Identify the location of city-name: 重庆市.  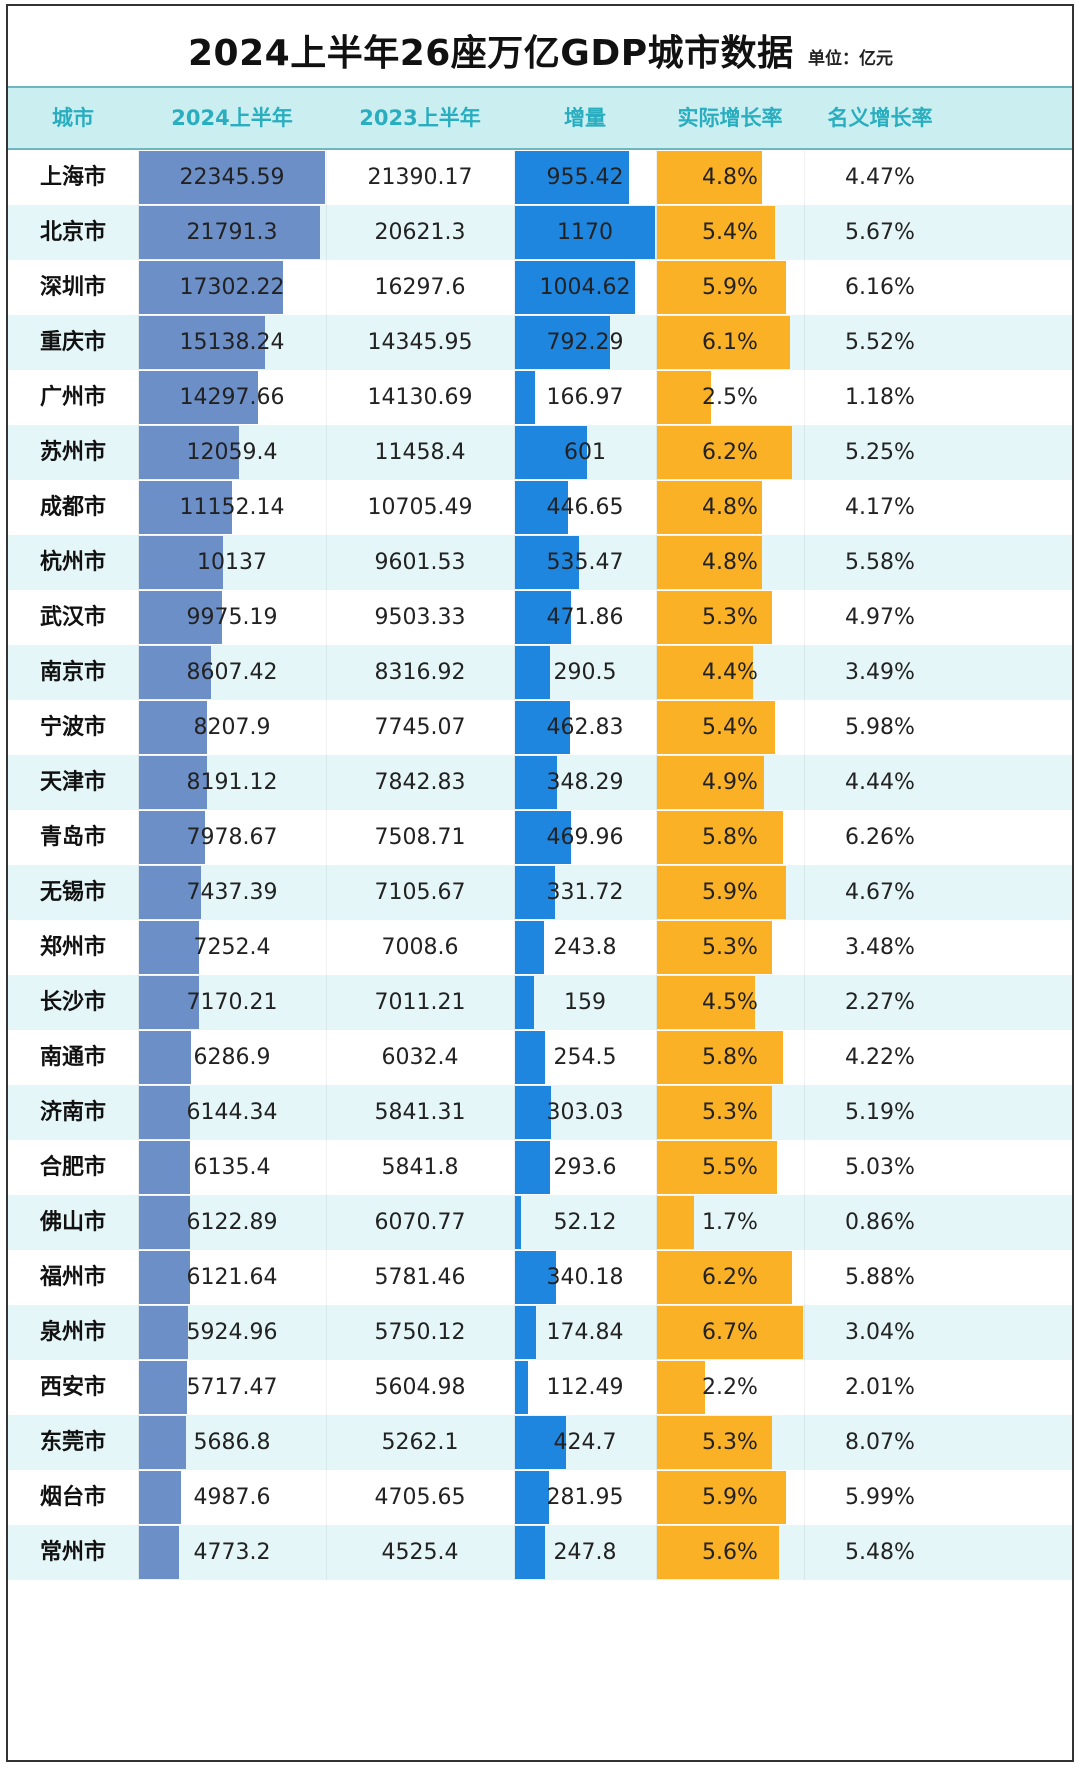
(72, 342).